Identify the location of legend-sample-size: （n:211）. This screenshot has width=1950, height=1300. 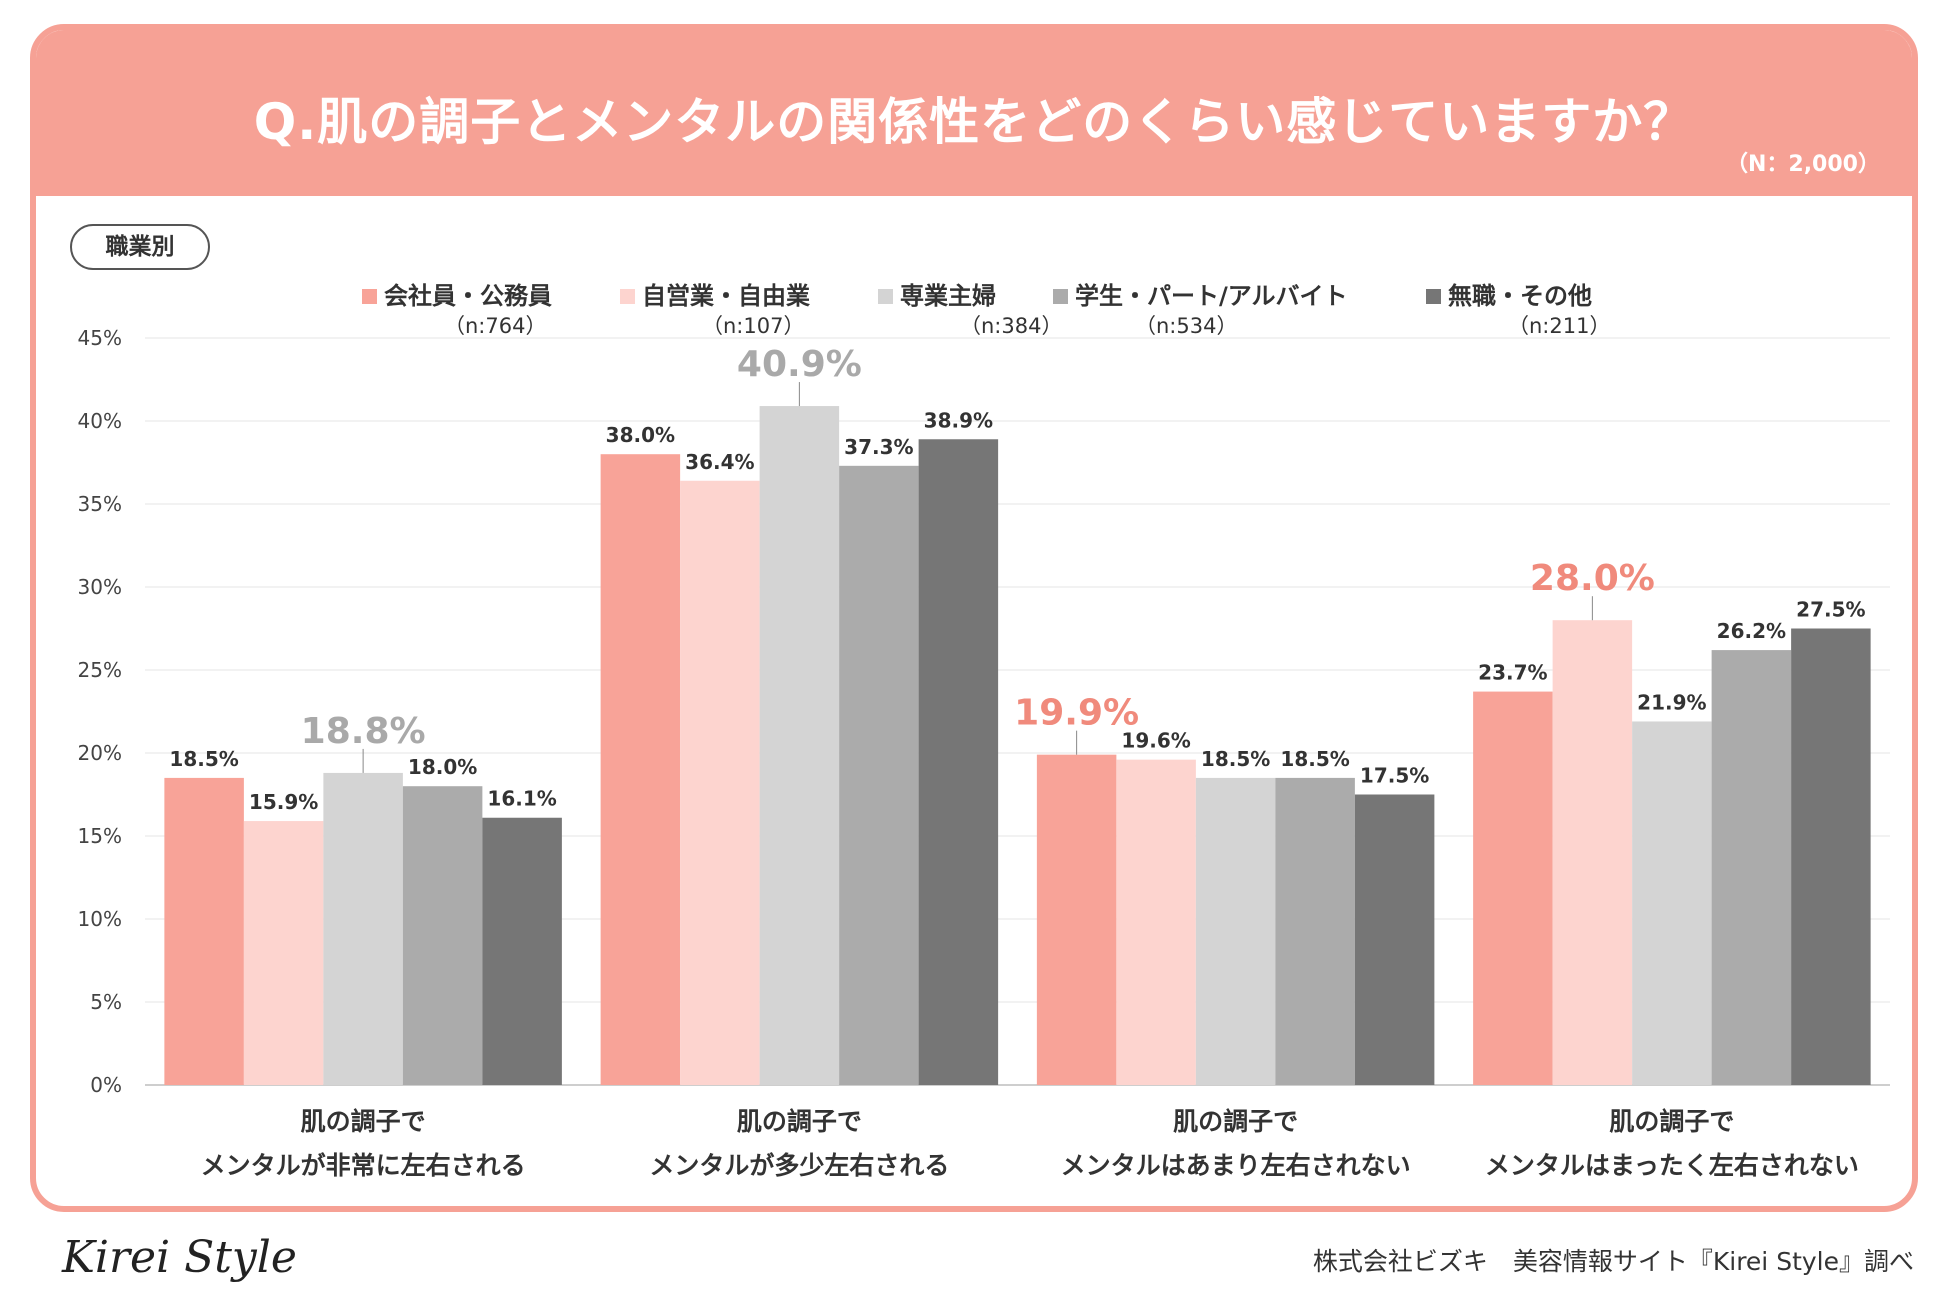
(1559, 326).